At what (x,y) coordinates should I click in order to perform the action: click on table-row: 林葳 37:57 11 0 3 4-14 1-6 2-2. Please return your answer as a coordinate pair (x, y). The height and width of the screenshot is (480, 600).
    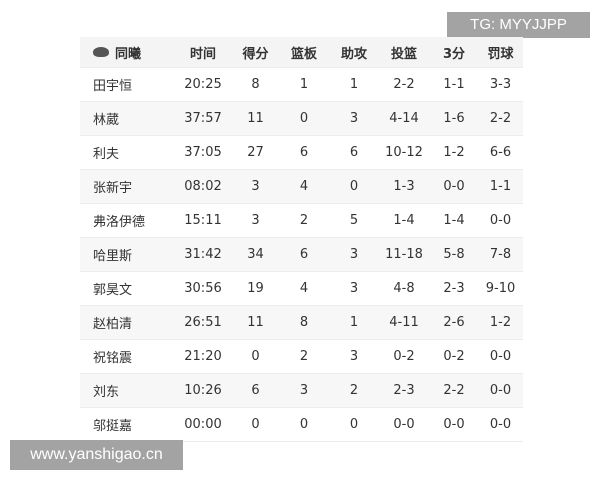
    Looking at the image, I should click on (301, 119).